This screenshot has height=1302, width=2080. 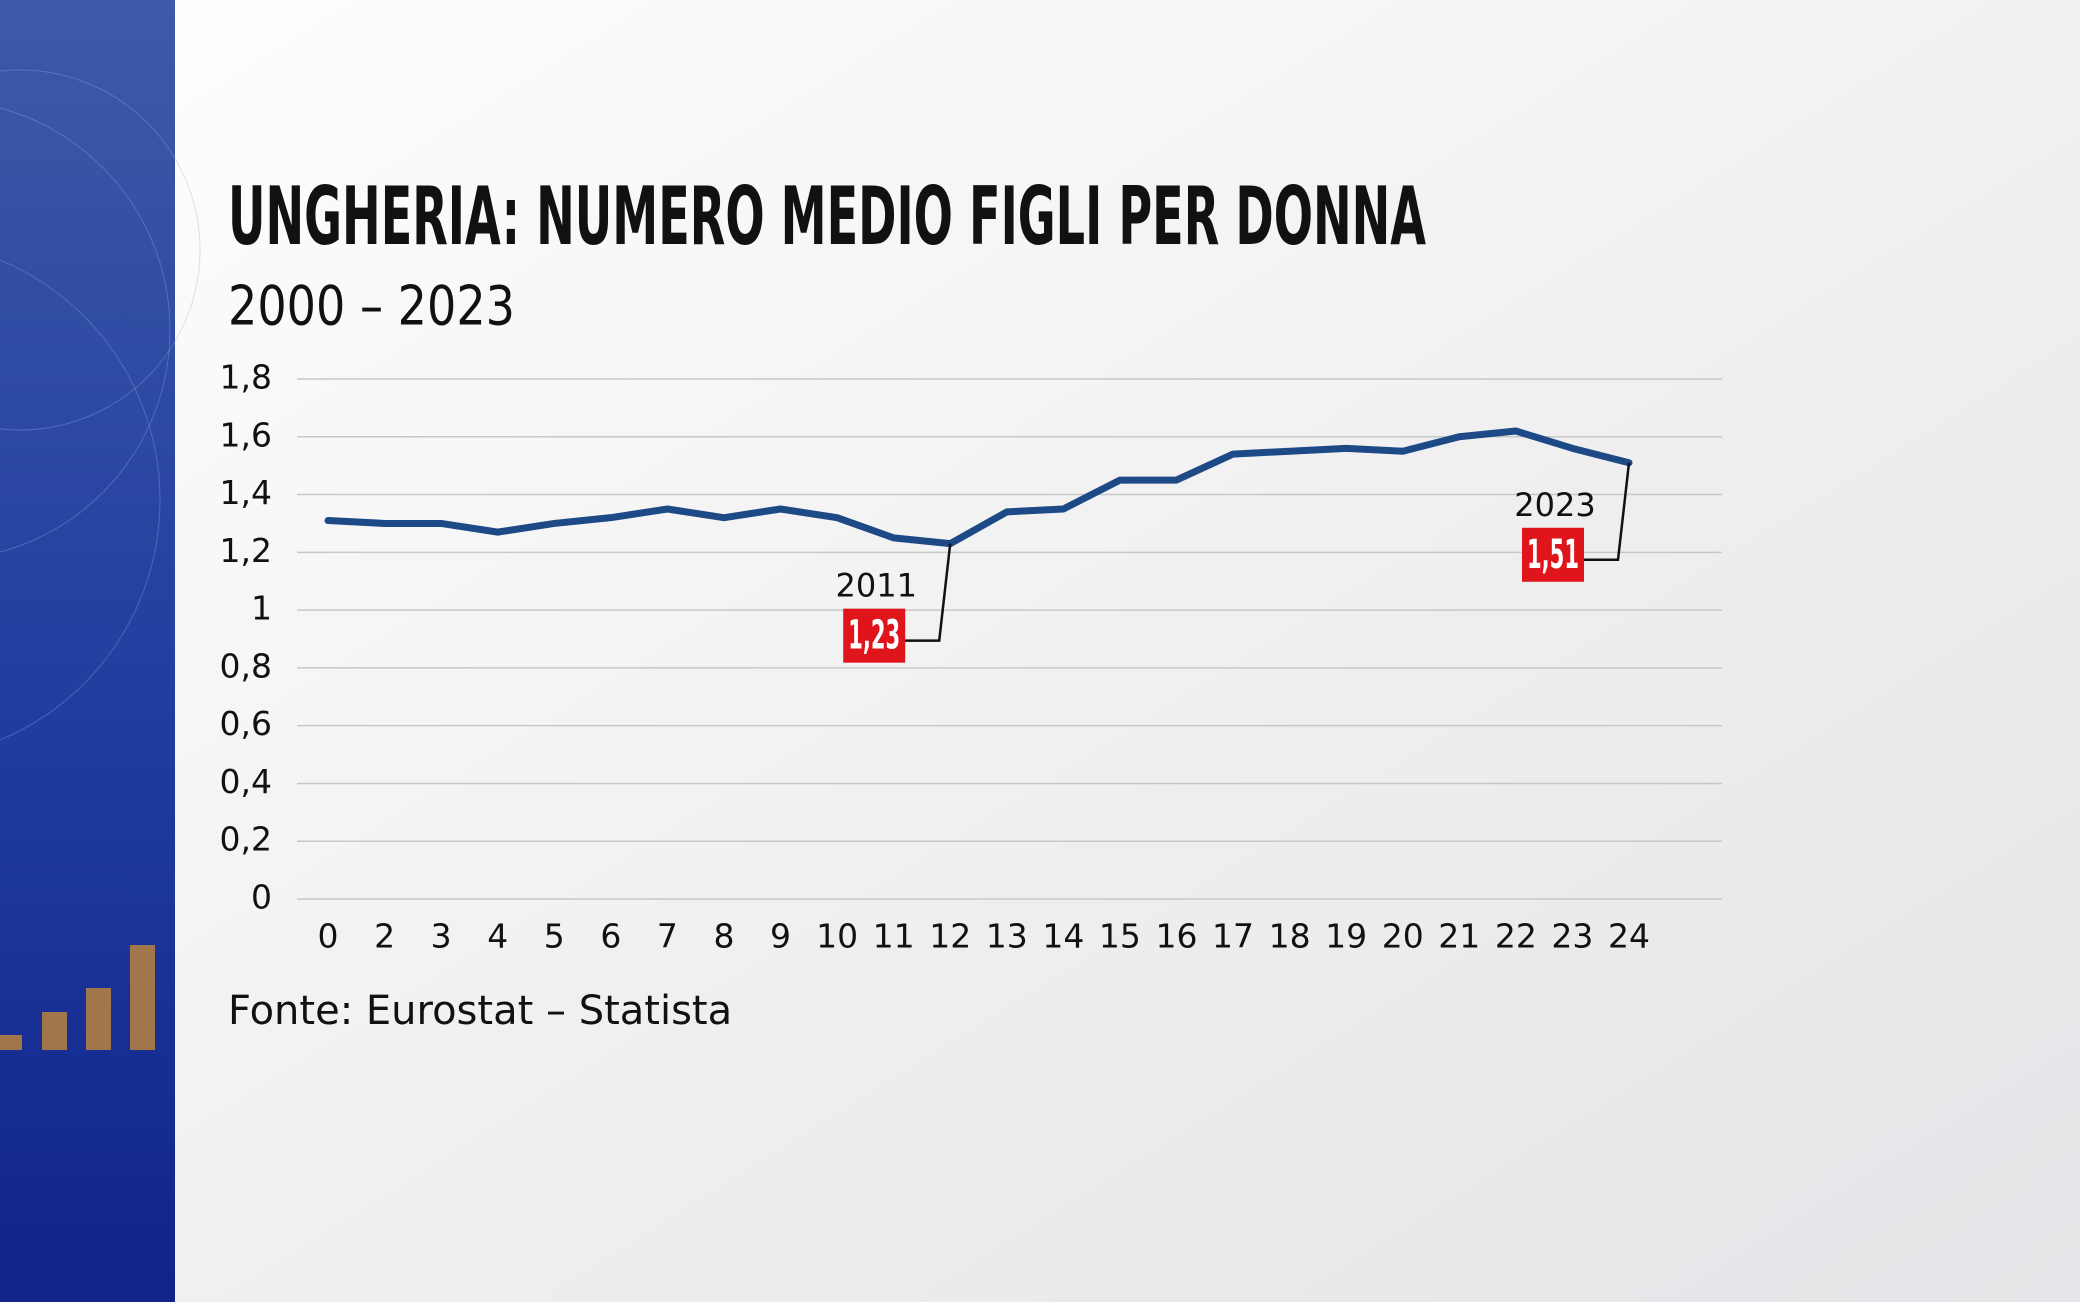 I want to click on value-label: 1,51, so click(x=1553, y=555).